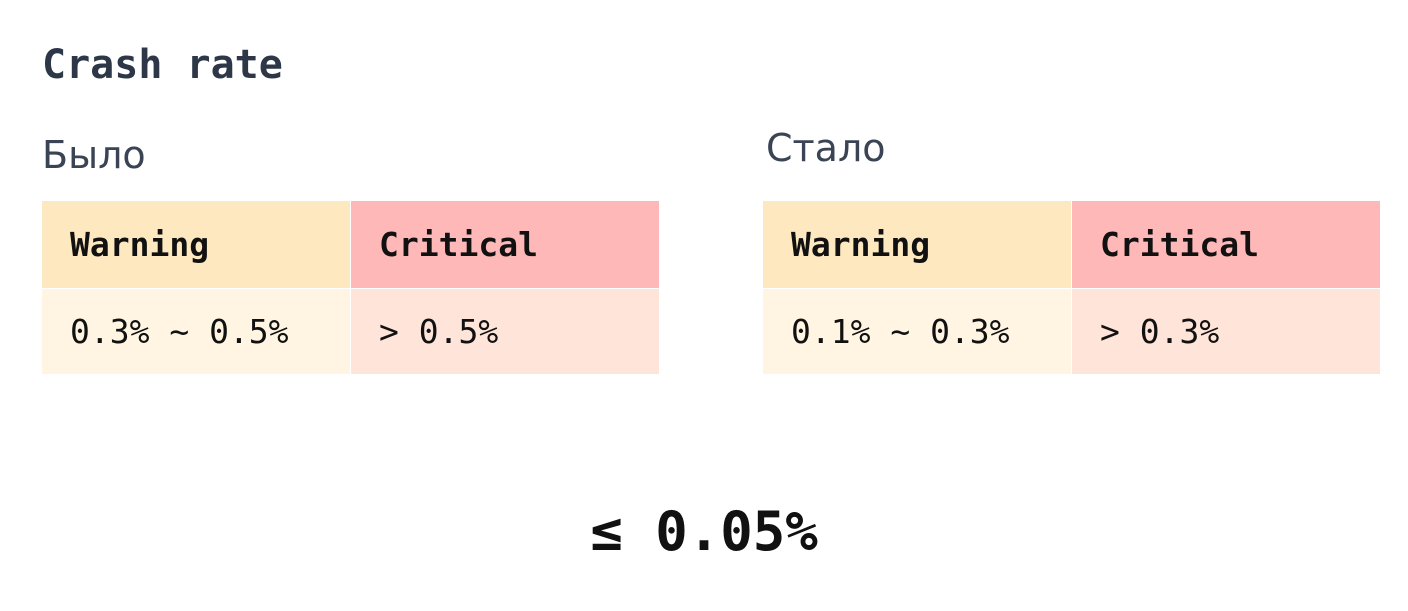 The width and height of the screenshot is (1408, 611). I want to click on cell: > 0.3%, so click(1226, 331).